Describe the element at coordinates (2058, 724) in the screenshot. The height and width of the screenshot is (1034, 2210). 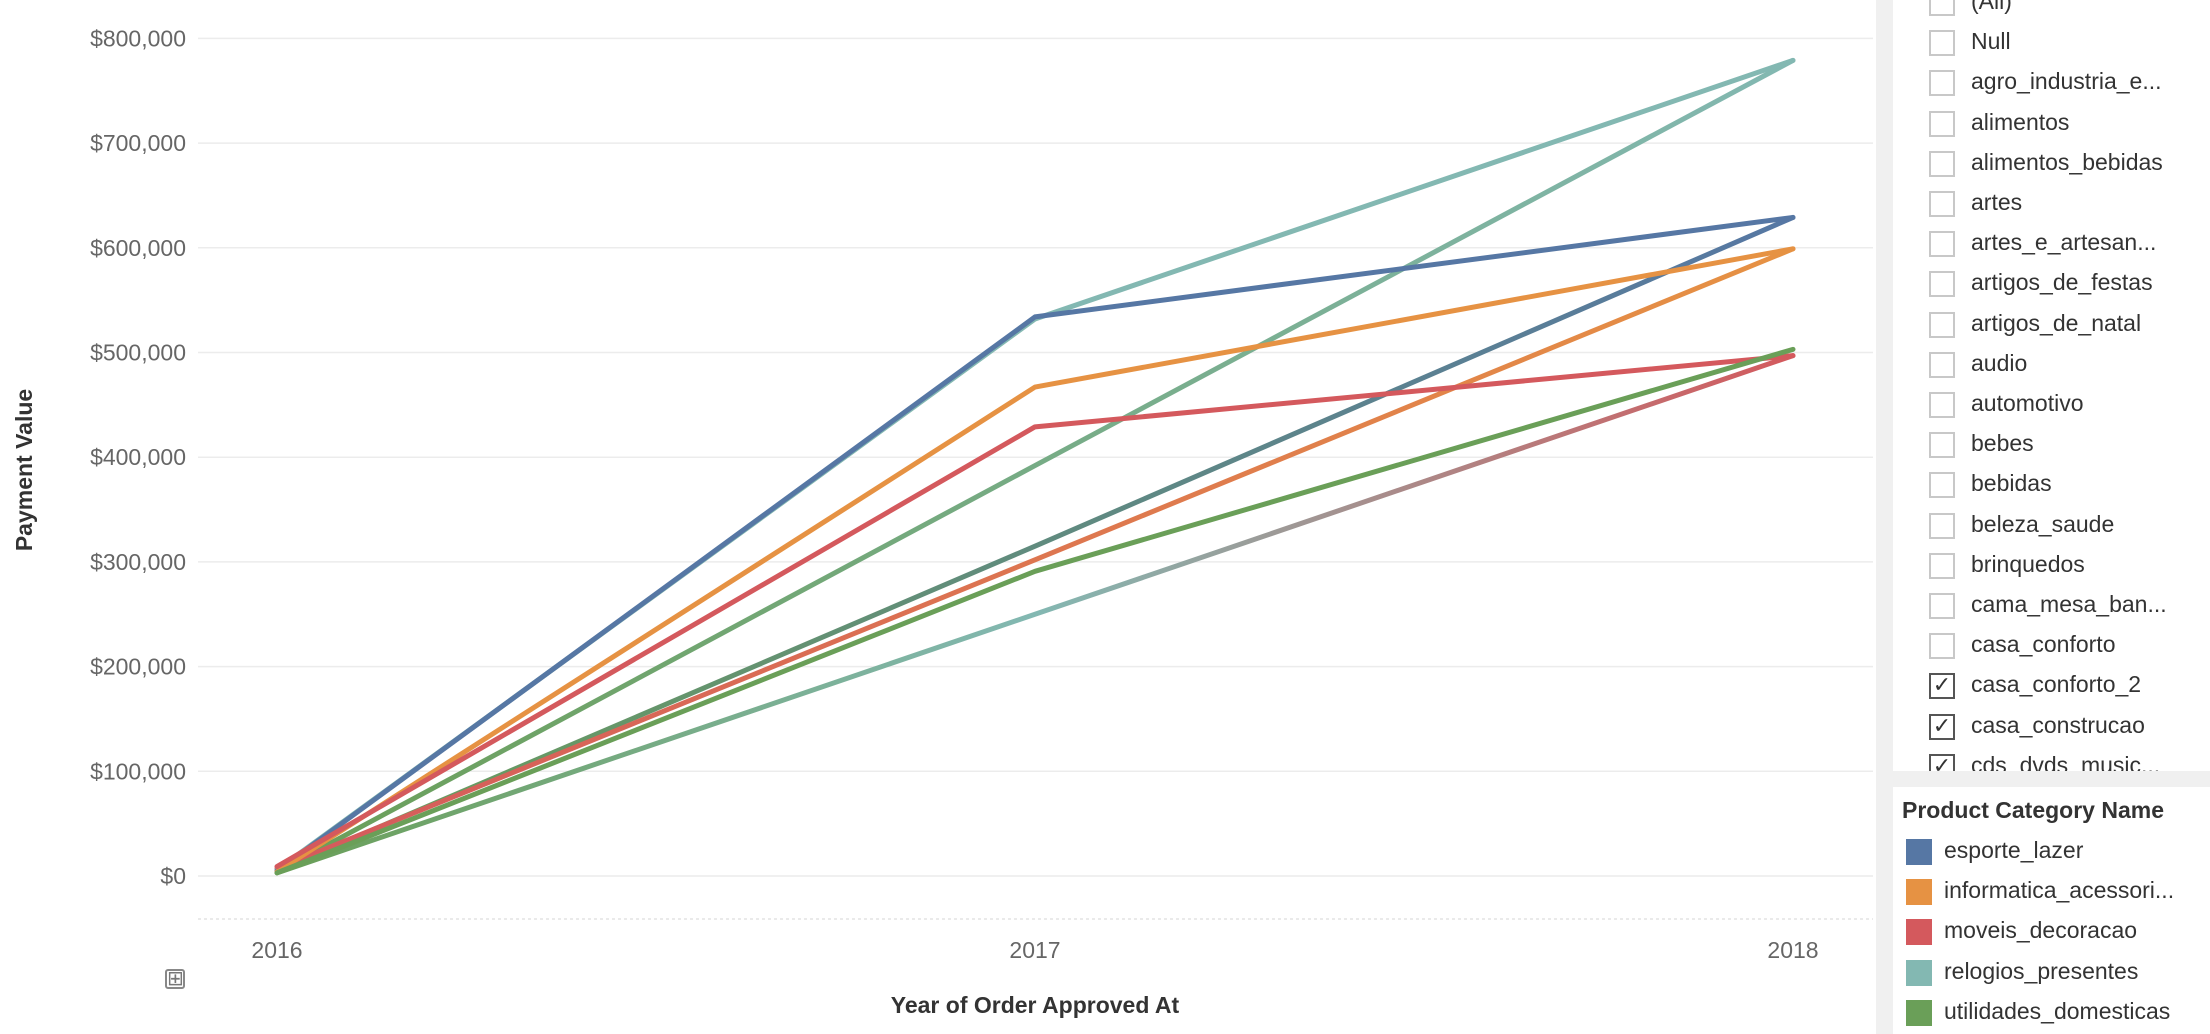
I see `filter-item-label: casa_construcao` at that location.